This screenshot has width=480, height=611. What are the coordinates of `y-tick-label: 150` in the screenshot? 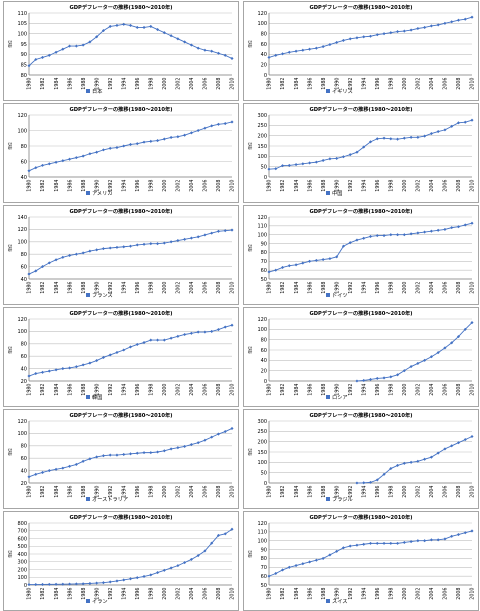 It's located at (262, 453).